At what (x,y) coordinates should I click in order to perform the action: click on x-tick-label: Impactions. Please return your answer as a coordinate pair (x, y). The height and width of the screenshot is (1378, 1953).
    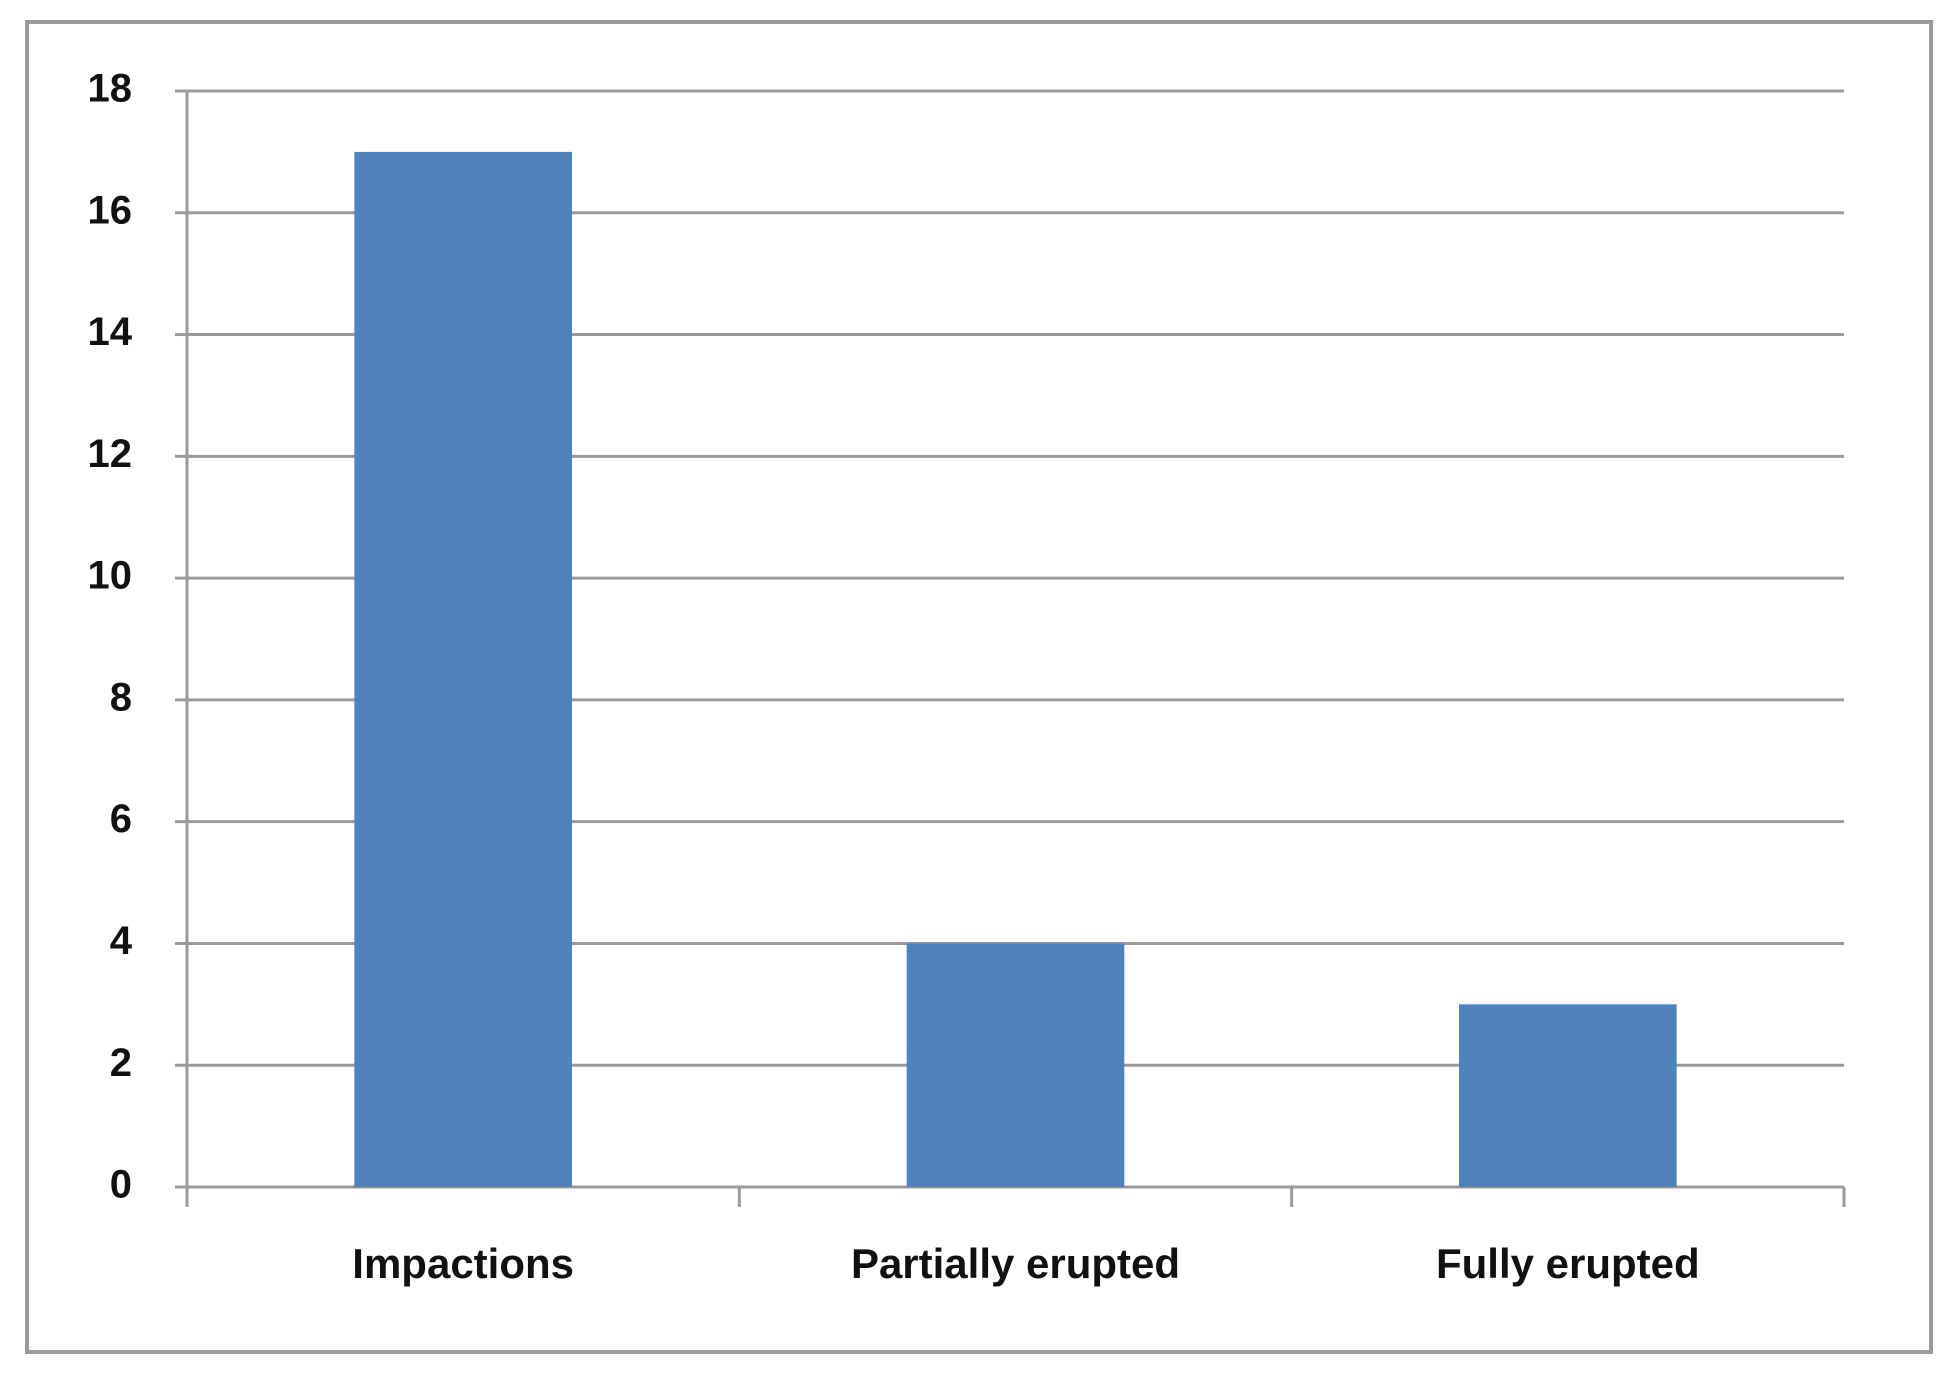
    Looking at the image, I should click on (463, 1263).